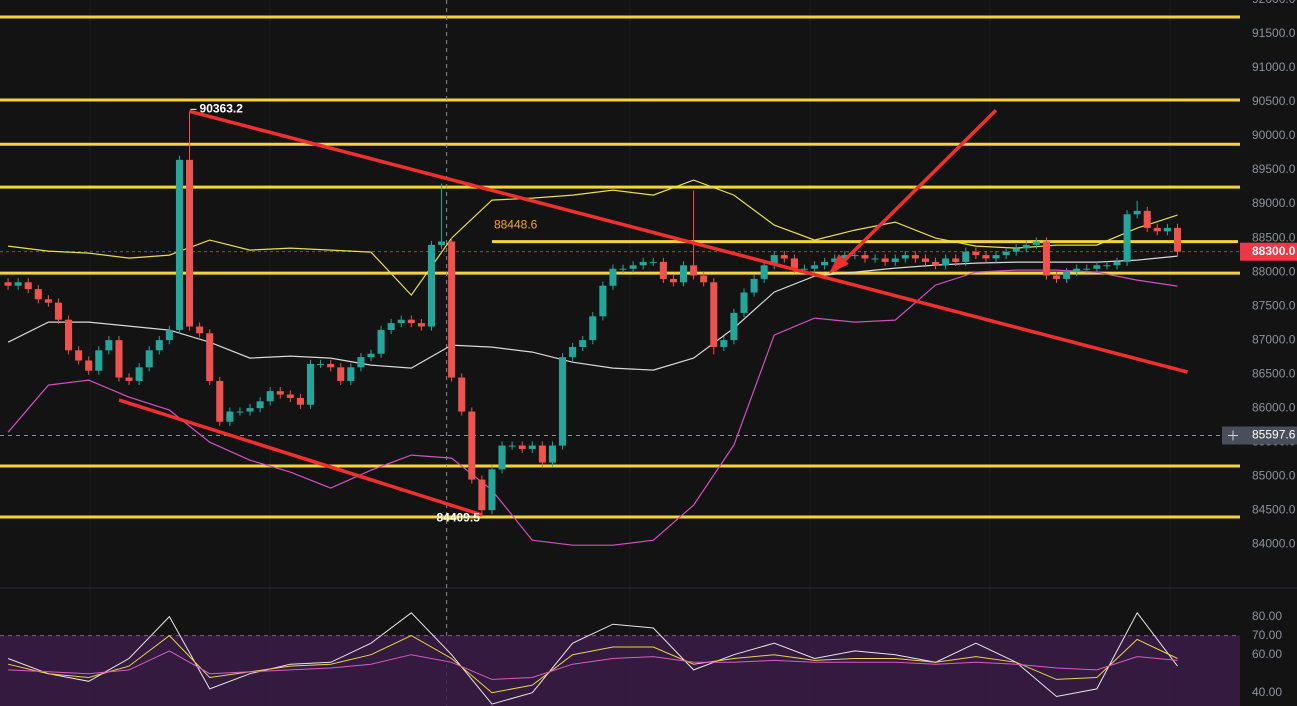  What do you see at coordinates (1274, 543) in the screenshot?
I see `y-tick-label: 84000.0` at bounding box center [1274, 543].